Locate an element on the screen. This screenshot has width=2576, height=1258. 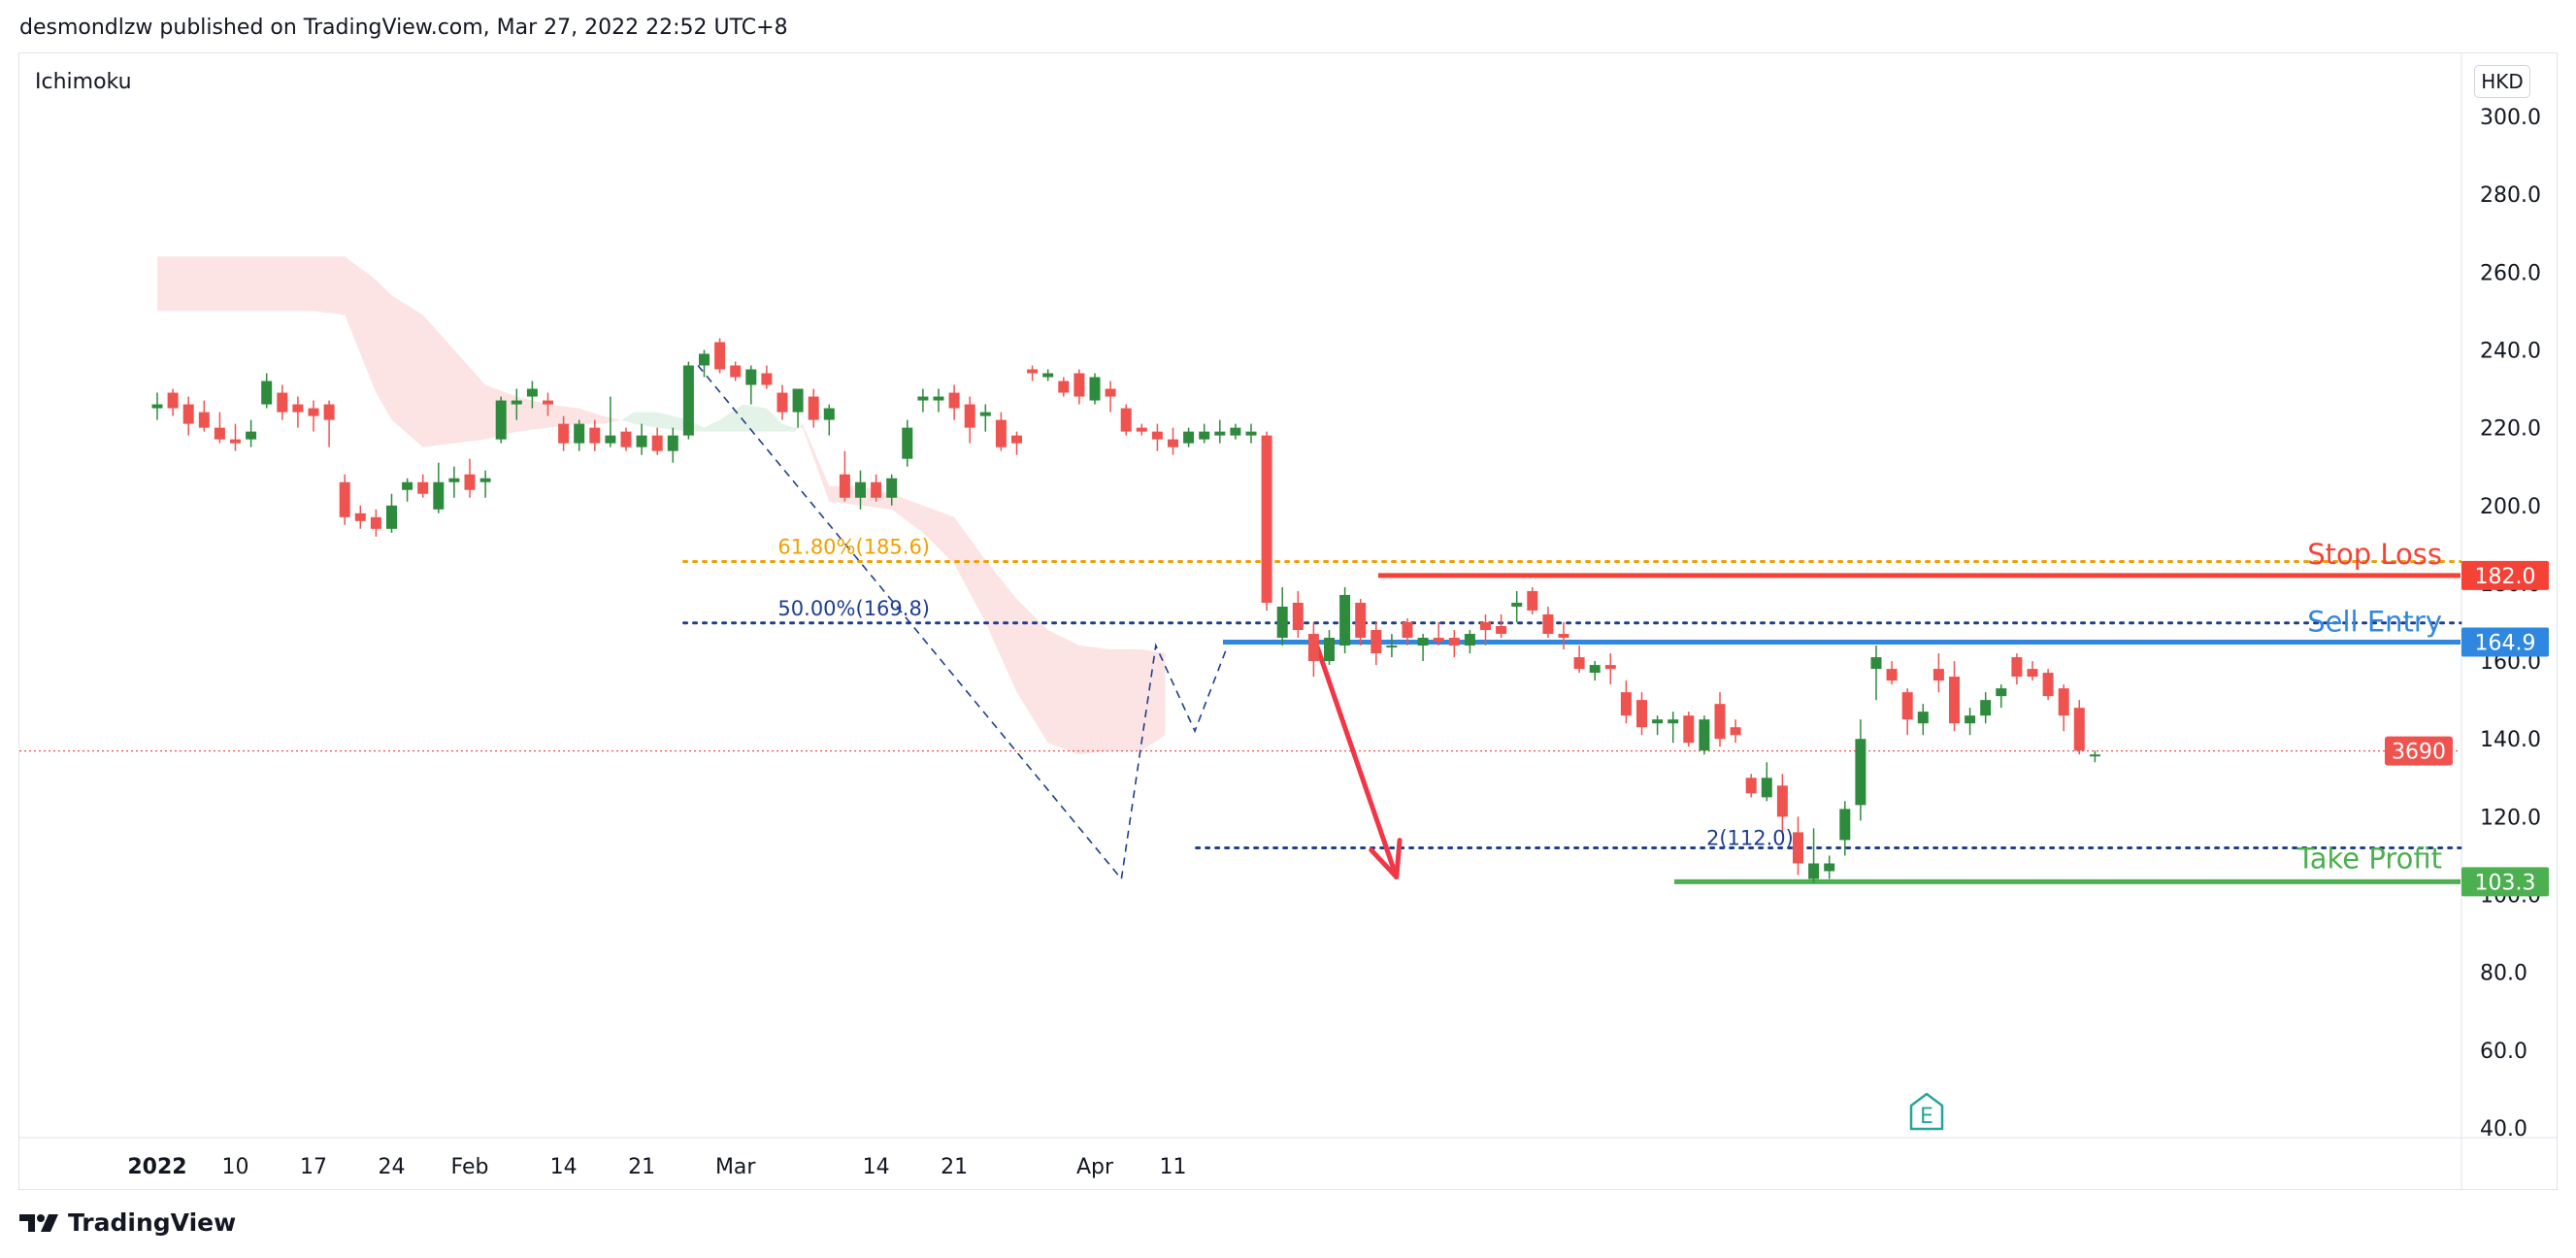
price-tick-label: 80.0 is located at coordinates (2503, 974).